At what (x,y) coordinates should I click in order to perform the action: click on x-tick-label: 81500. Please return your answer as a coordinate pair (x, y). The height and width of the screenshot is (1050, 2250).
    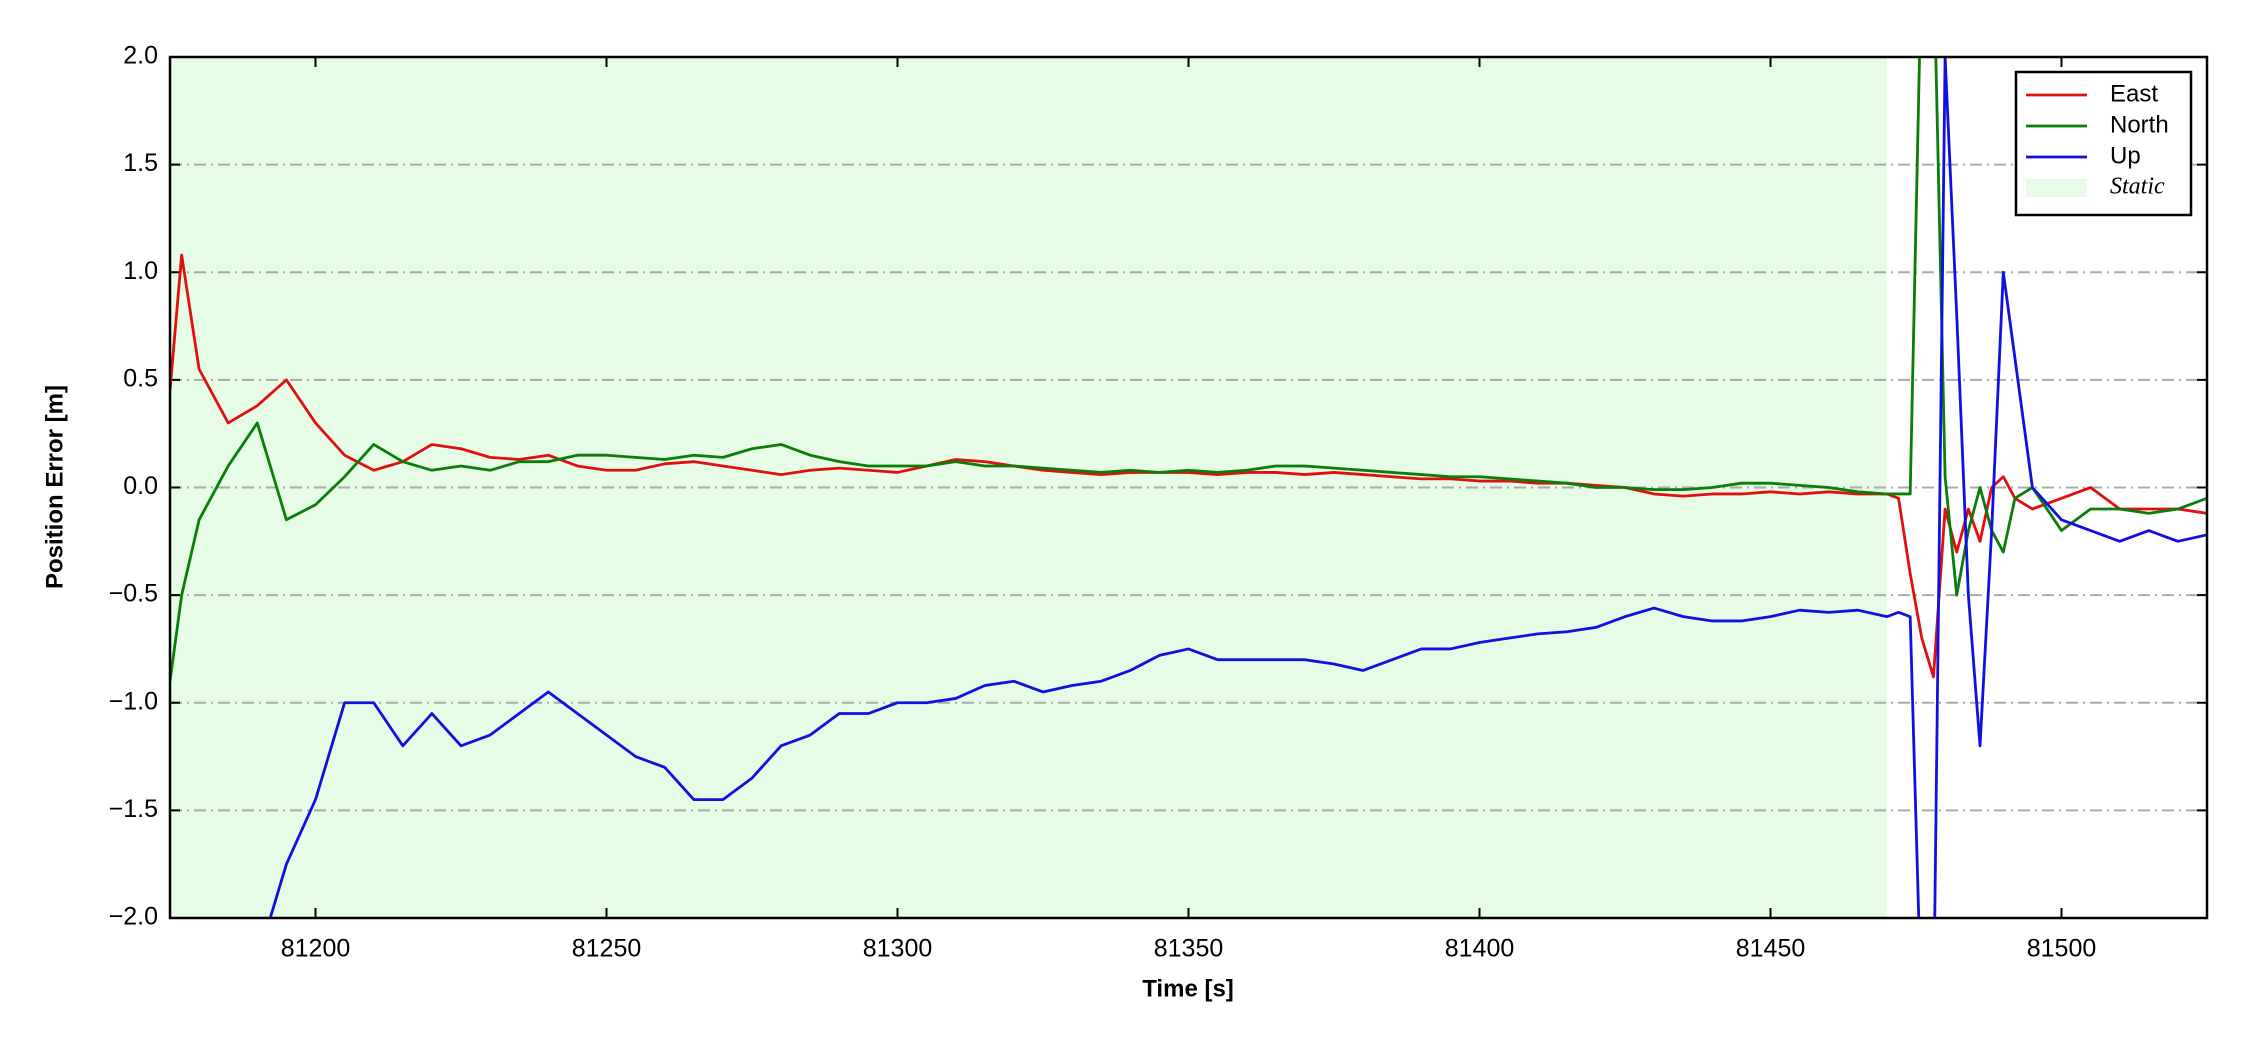
    Looking at the image, I should click on (2062, 949).